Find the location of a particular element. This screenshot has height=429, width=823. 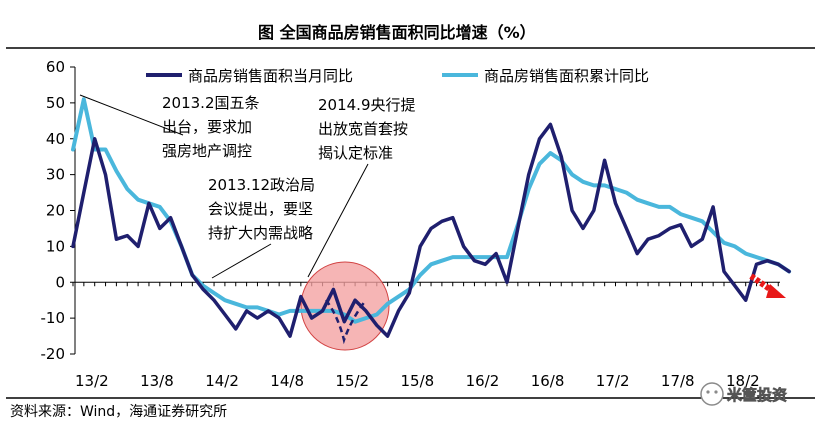

highlight-circle is located at coordinates (345, 306).